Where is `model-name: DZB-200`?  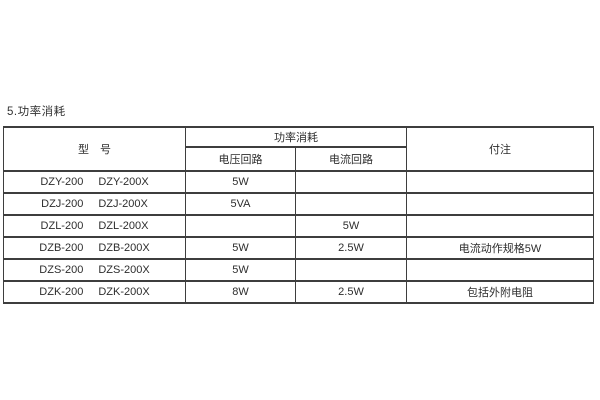
model-name: DZB-200 is located at coordinates (61, 248).